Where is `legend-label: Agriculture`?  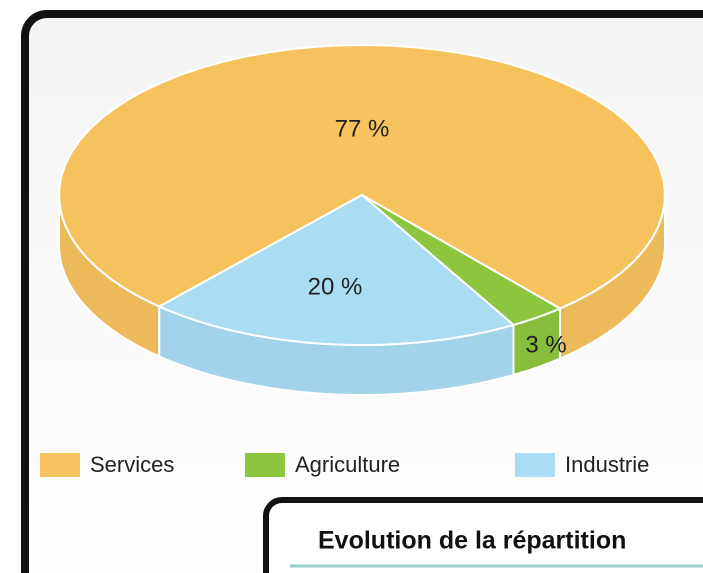 legend-label: Agriculture is located at coordinates (347, 464).